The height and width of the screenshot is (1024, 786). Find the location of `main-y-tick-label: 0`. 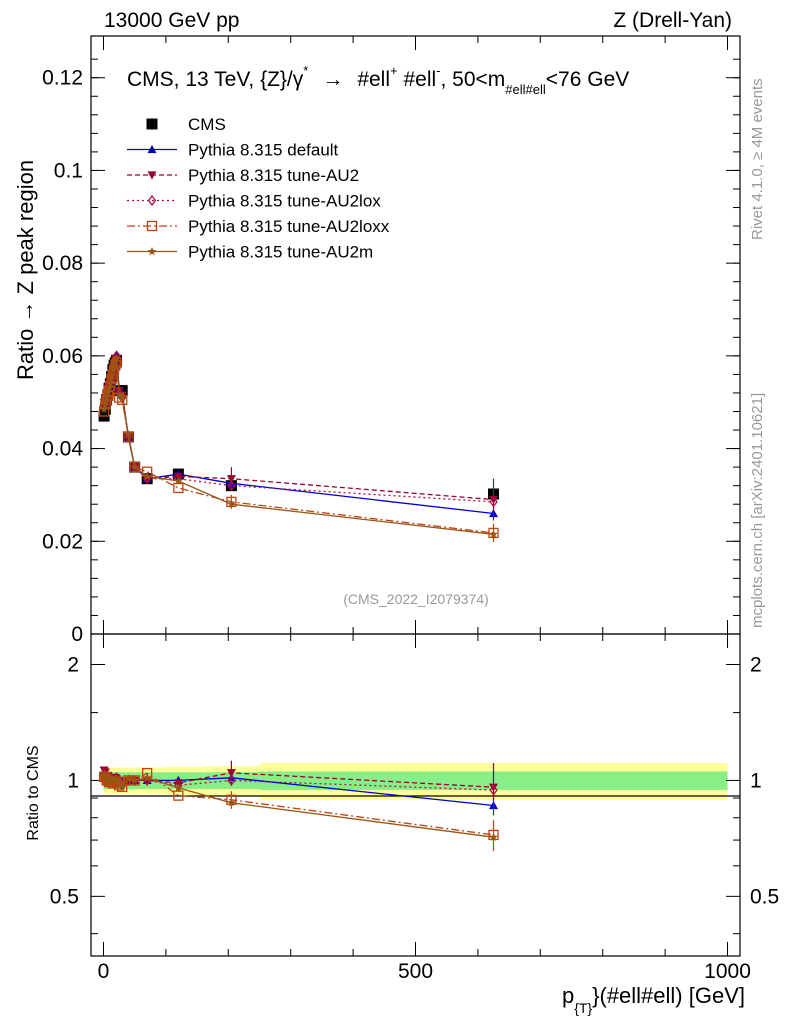

main-y-tick-label: 0 is located at coordinates (77, 634).